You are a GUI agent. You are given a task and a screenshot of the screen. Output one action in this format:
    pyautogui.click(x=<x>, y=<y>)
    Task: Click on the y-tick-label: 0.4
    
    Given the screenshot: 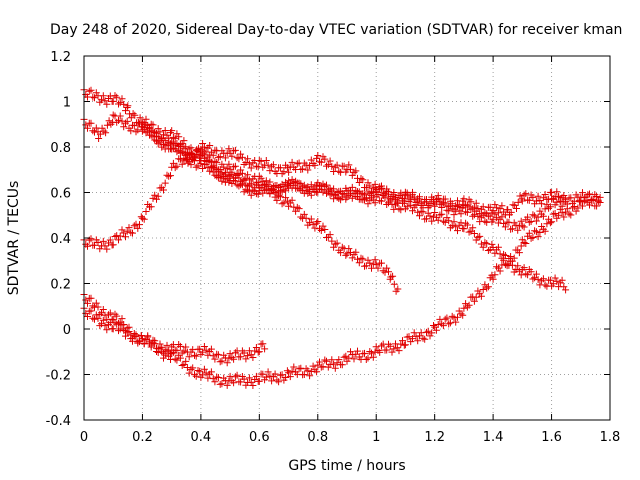 What is the action you would take?
    pyautogui.click(x=60, y=239)
    